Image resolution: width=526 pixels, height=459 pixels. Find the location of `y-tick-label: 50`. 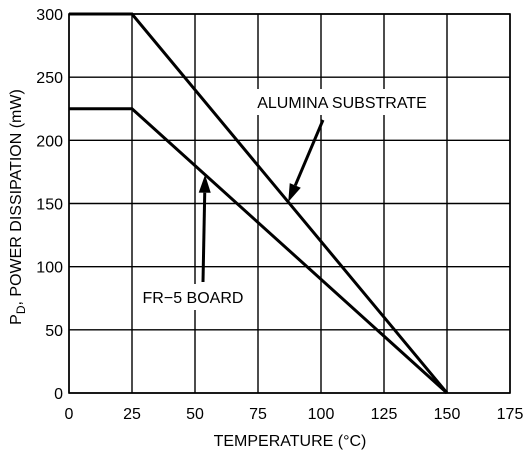

y-tick-label: 50 is located at coordinates (54, 331).